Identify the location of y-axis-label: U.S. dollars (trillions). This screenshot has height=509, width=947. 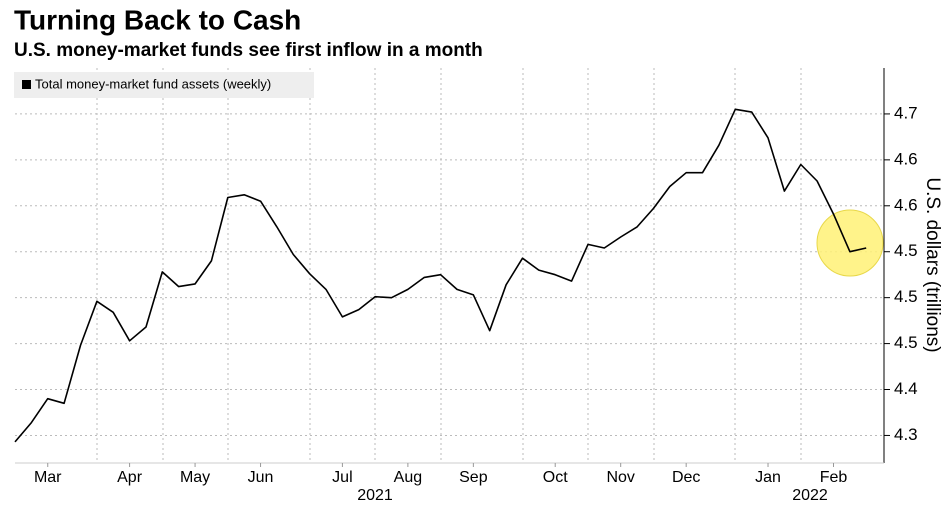
(932, 264).